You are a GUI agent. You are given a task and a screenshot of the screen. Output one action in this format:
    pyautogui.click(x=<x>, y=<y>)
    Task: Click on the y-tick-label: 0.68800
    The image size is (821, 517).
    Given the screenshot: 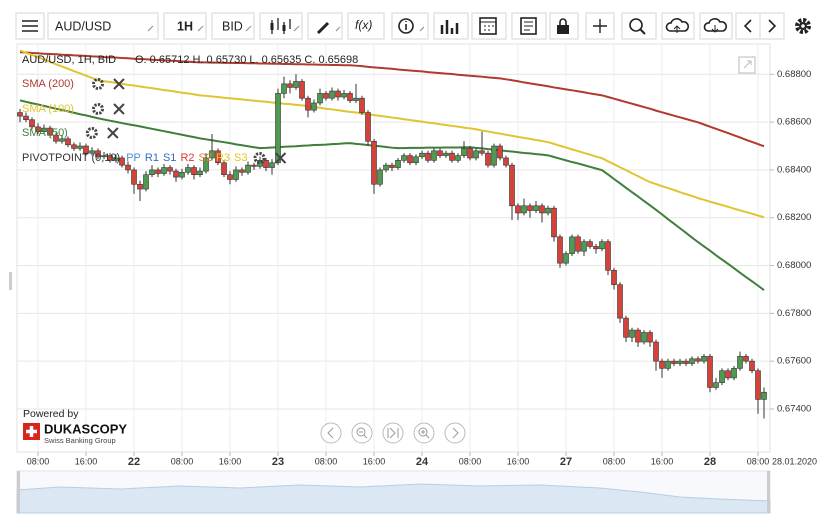 What is the action you would take?
    pyautogui.click(x=794, y=74)
    